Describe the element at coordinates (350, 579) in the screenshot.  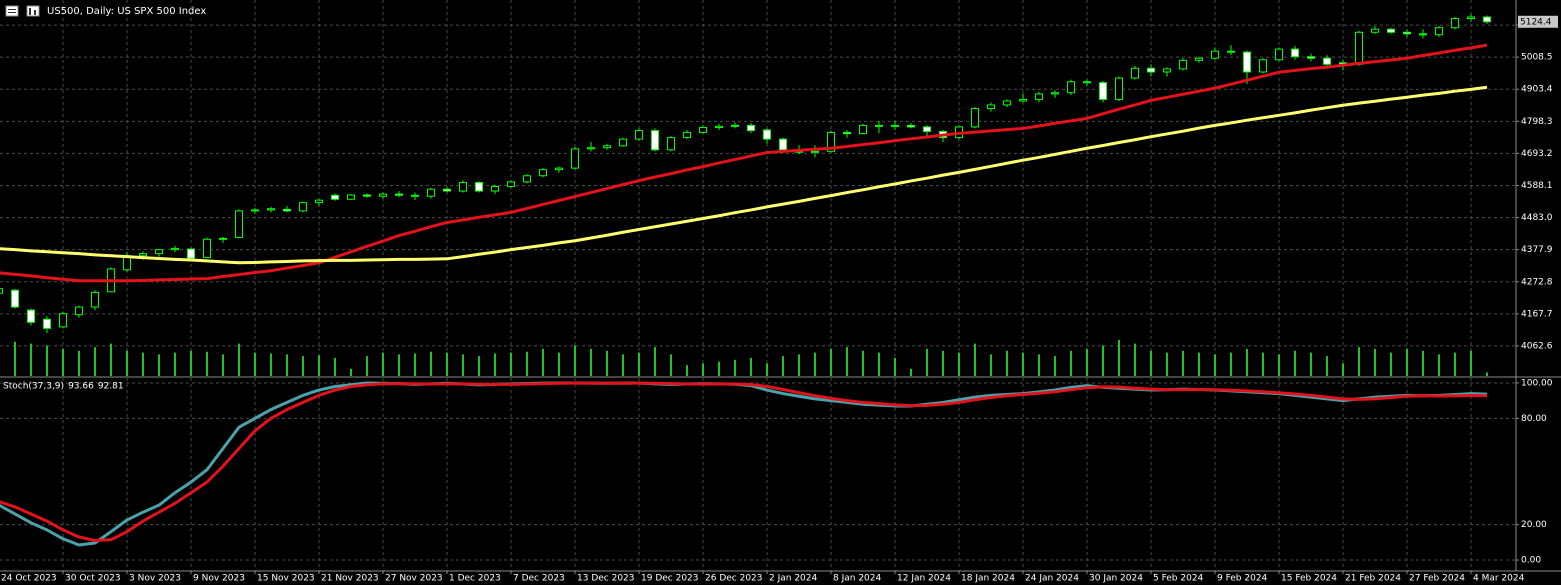
I see `x-tick-label: 21 Nov 2023` at that location.